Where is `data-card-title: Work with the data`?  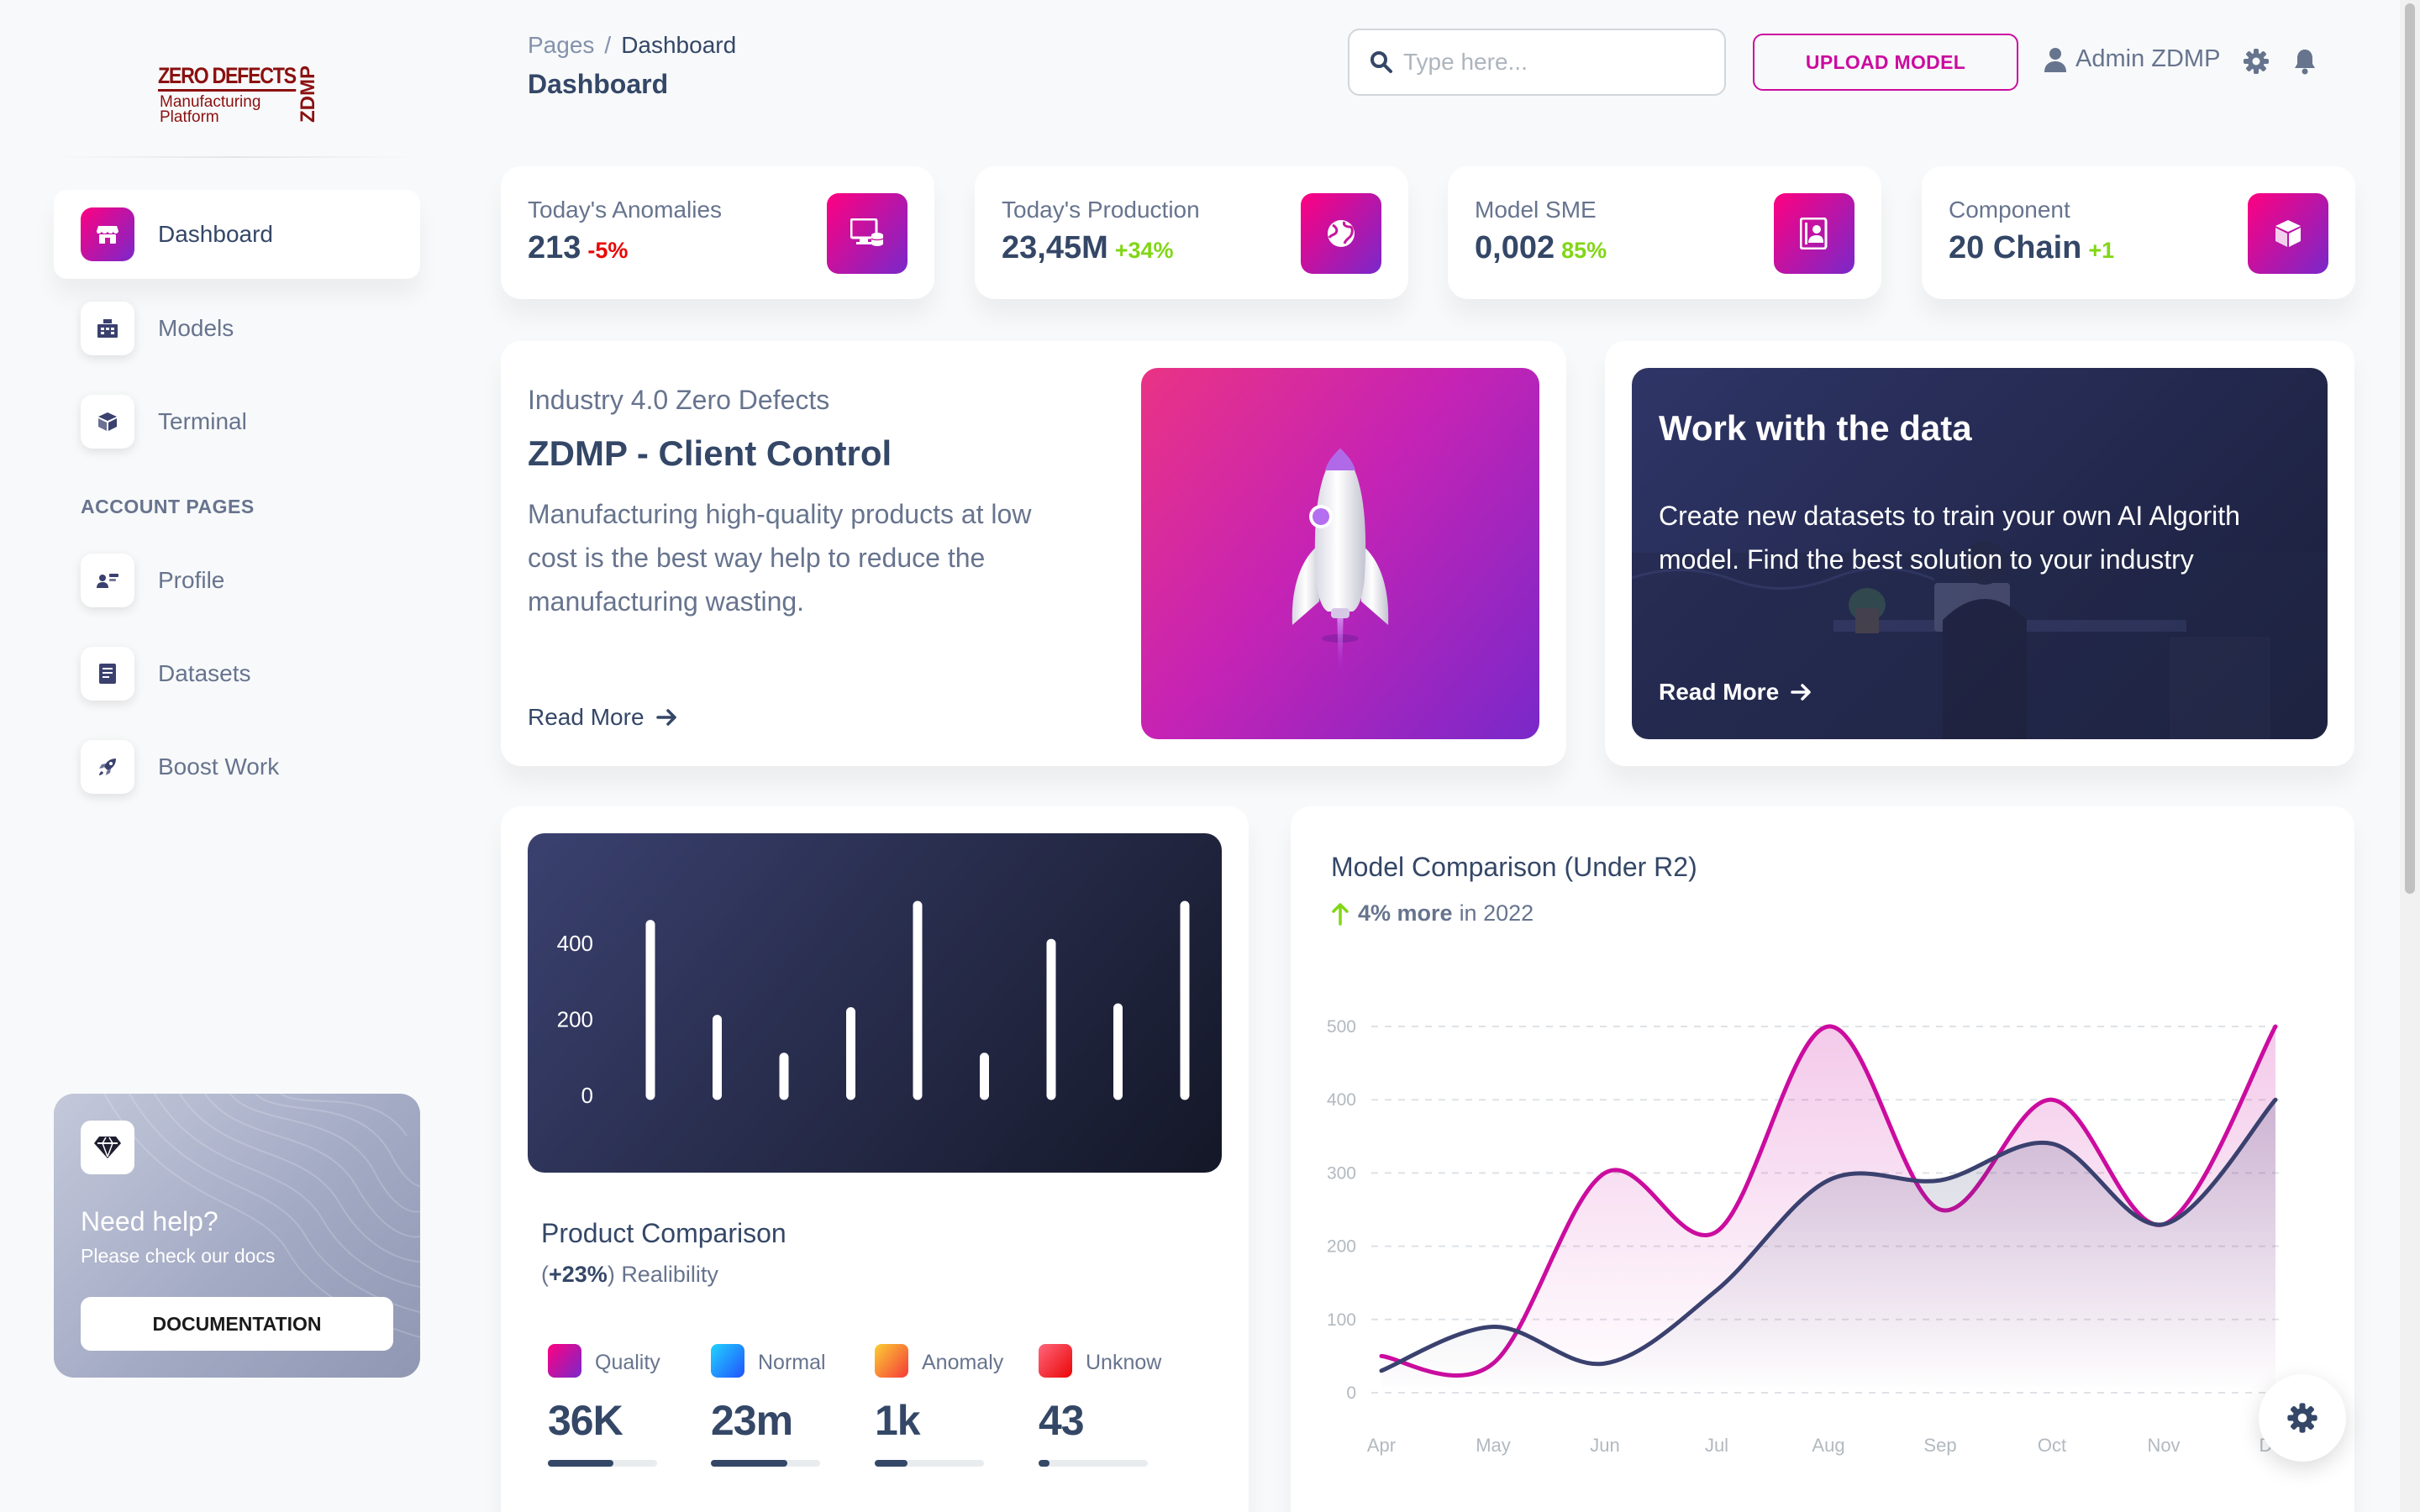
data-card-title: Work with the data is located at coordinates (1815, 428).